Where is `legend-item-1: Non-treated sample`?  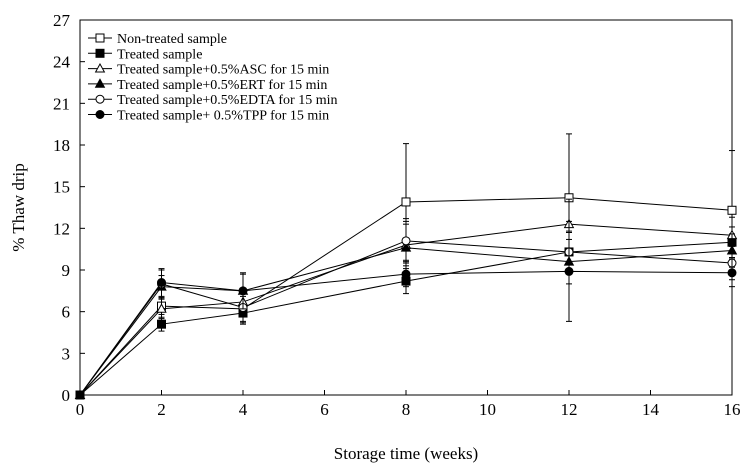
legend-item-1: Non-treated sample is located at coordinates (157, 39).